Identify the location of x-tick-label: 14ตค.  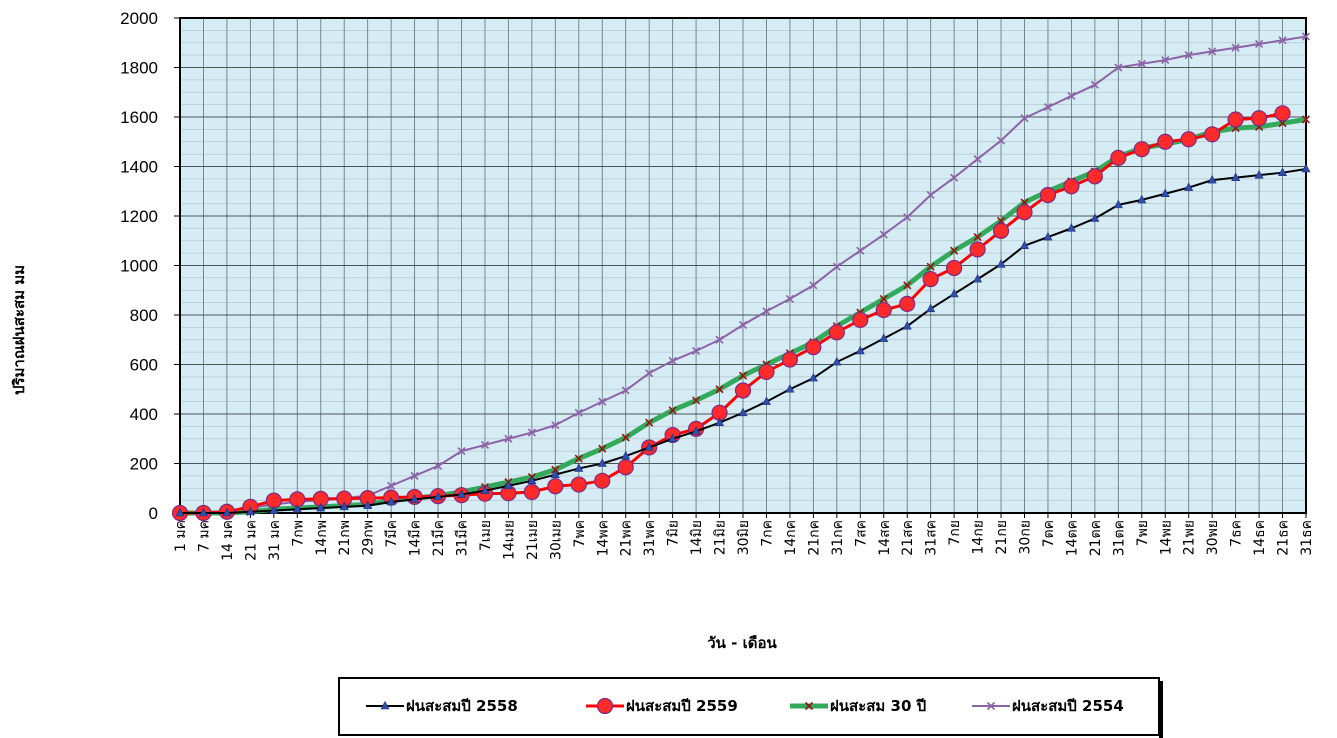
(1072, 538).